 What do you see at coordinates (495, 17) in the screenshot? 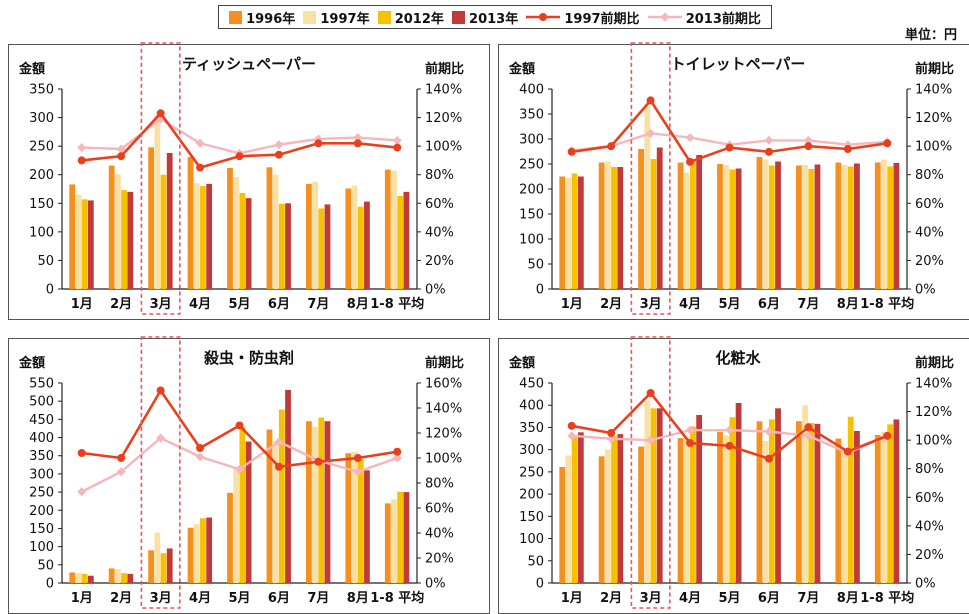
I see `chart-legend: 1996年 1997年 2012年 2013年 1997前期比 2013前期比` at bounding box center [495, 17].